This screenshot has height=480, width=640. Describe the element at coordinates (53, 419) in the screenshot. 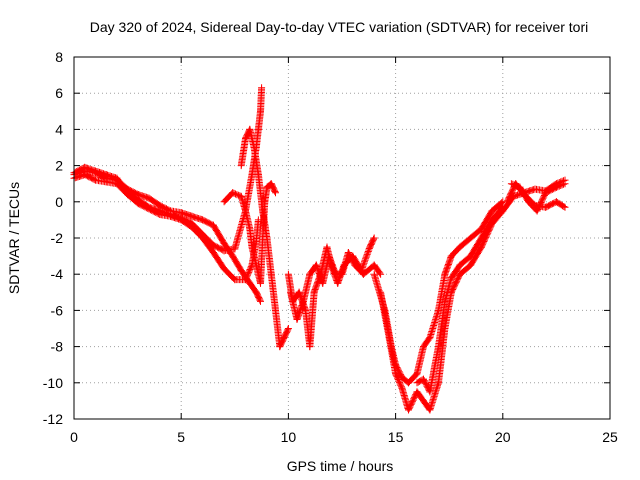

I see `y-tick-label: -12` at that location.